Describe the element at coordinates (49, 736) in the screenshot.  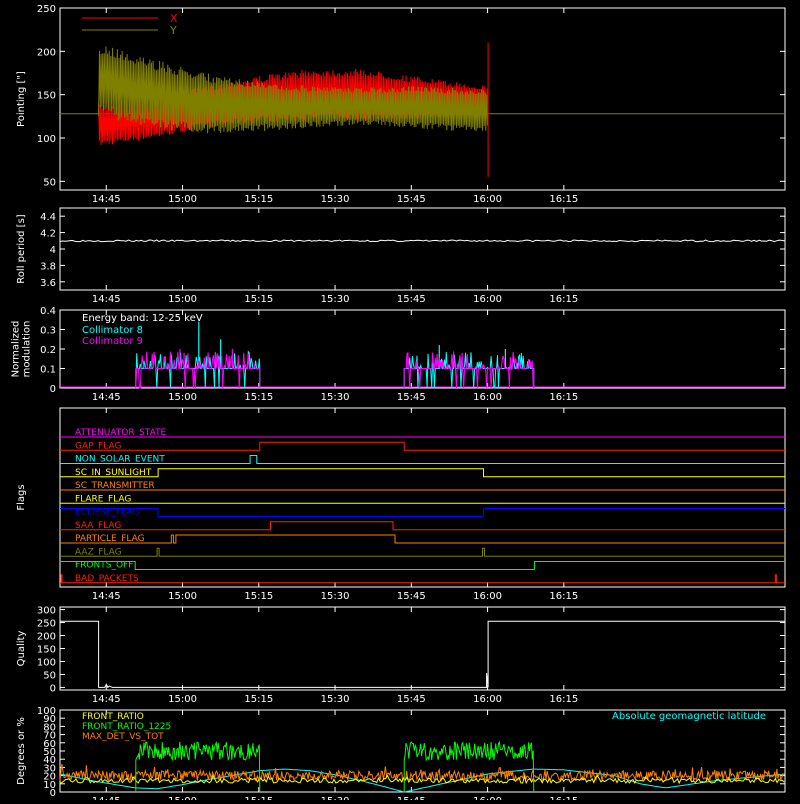
I see `ratios-ytick-label: 70` at that location.